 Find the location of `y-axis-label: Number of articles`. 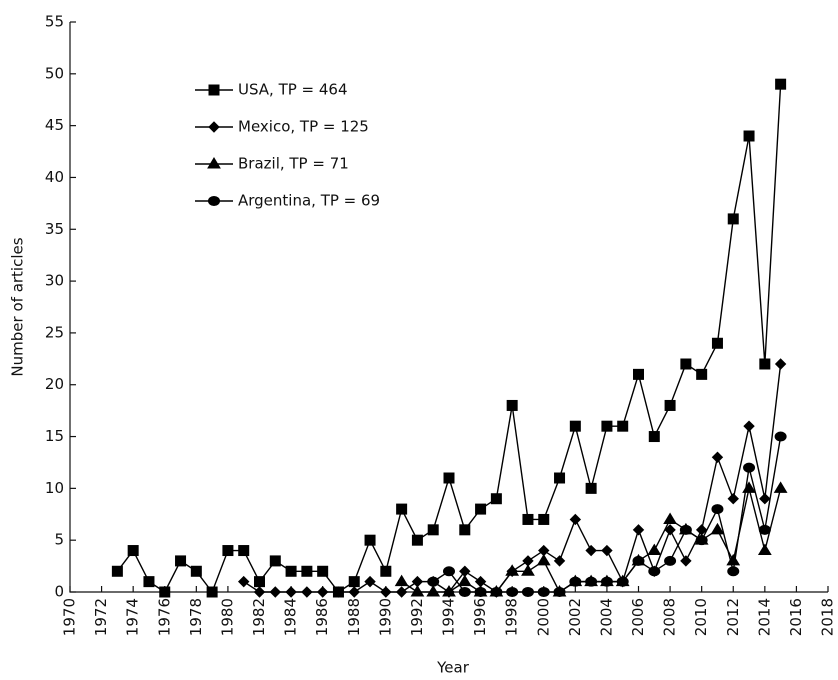

y-axis-label: Number of articles is located at coordinates (18, 306).